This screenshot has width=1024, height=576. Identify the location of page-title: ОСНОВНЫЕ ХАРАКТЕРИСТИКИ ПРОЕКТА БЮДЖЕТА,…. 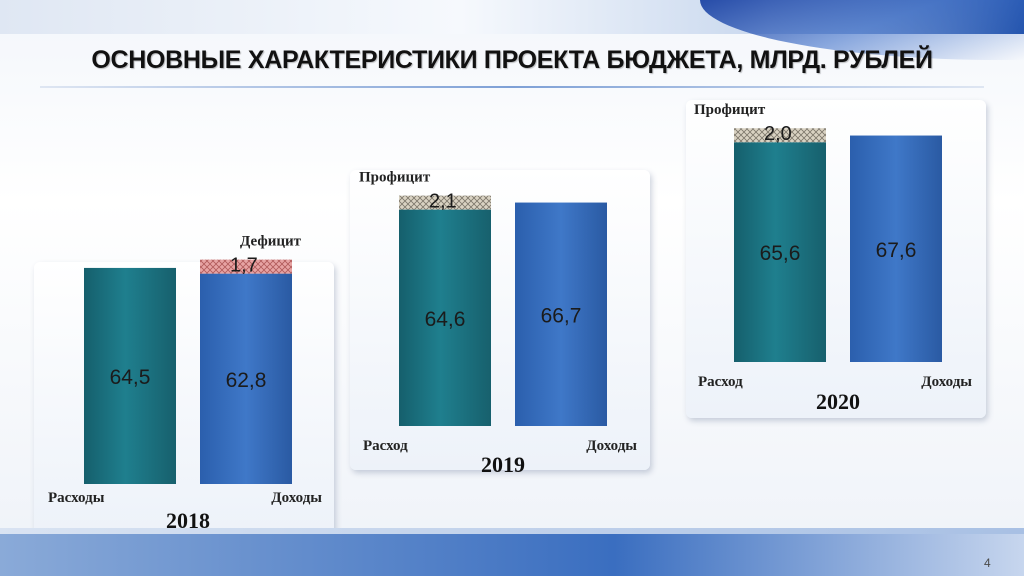
(512, 60).